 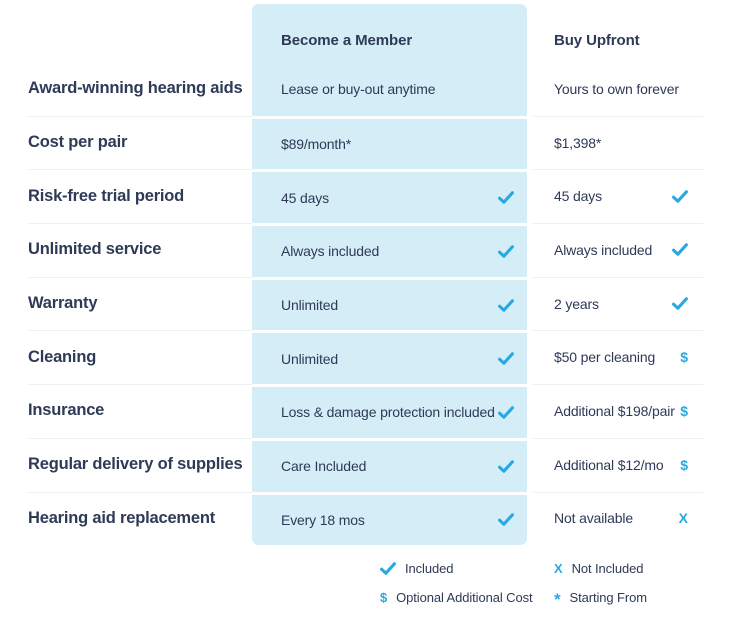 What do you see at coordinates (578, 196) in the screenshot?
I see `upfront-value: 45 days` at bounding box center [578, 196].